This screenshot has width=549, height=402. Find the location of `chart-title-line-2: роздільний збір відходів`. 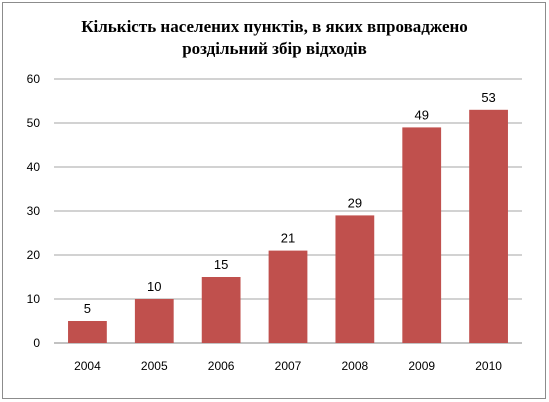

chart-title-line-2: роздільний збір відходів is located at coordinates (274, 48).